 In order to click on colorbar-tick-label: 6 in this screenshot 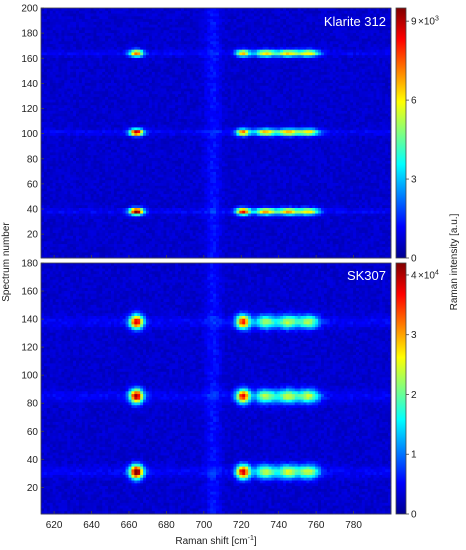, I will do `click(414, 101)`.